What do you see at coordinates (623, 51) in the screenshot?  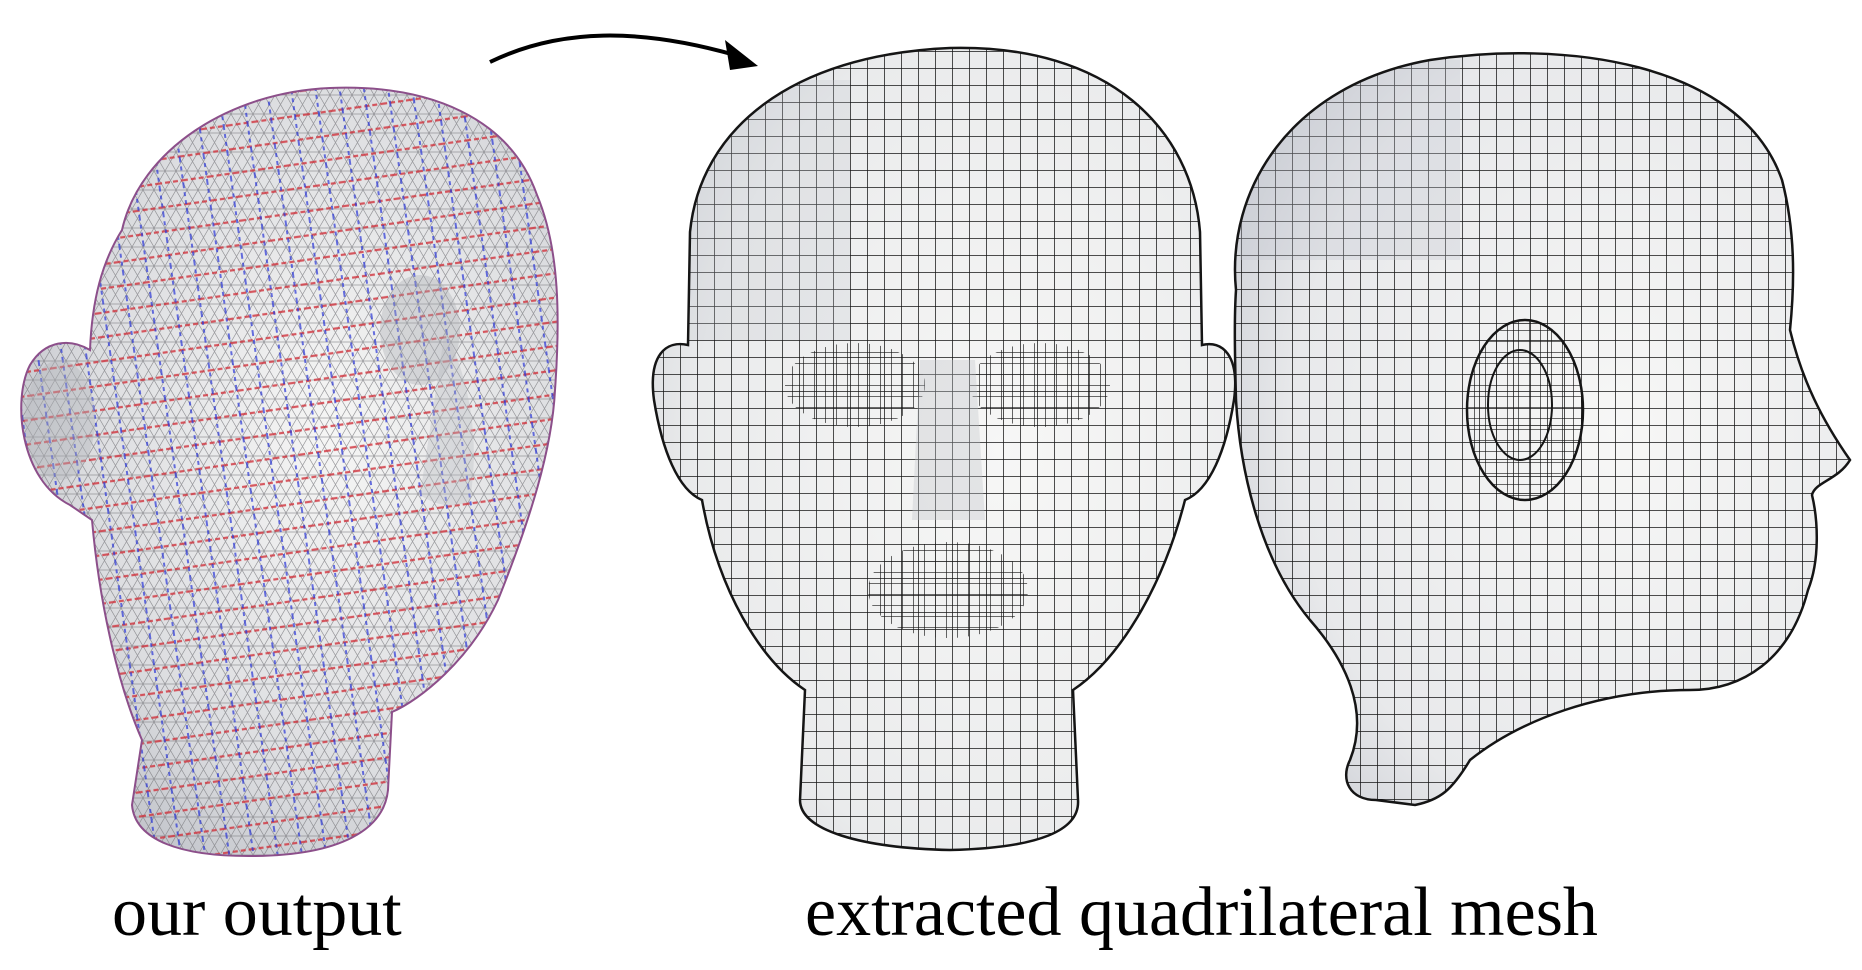 I see `curved-arrow-icon` at bounding box center [623, 51].